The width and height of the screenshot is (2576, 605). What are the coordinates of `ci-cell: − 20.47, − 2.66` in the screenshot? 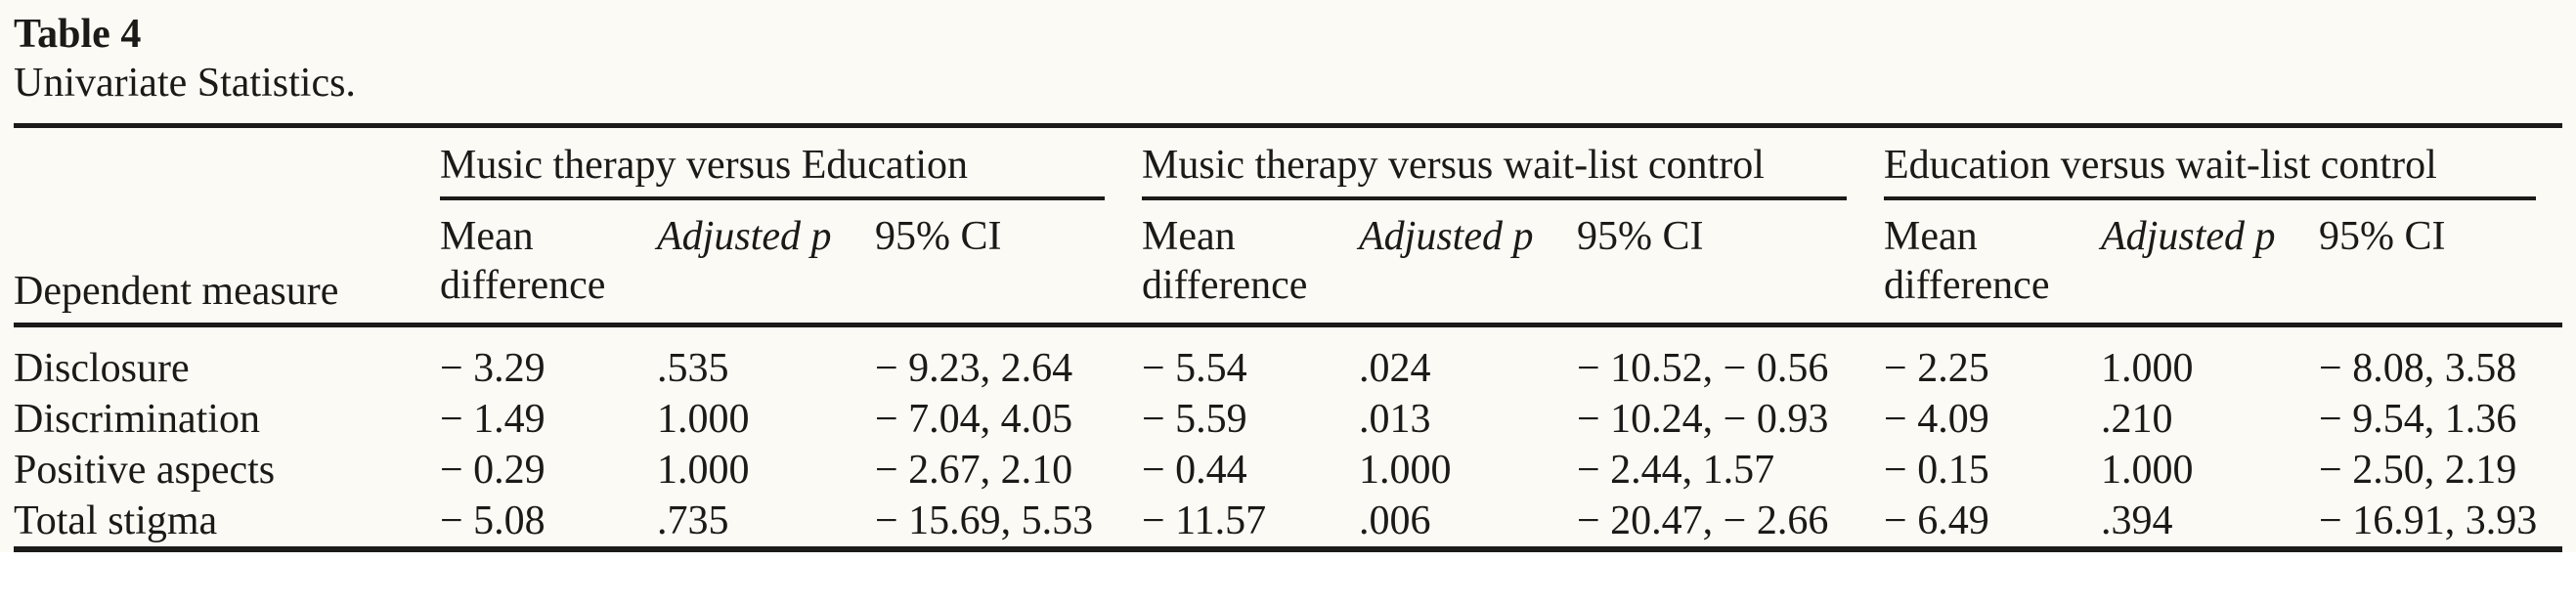 It's located at (1703, 520).